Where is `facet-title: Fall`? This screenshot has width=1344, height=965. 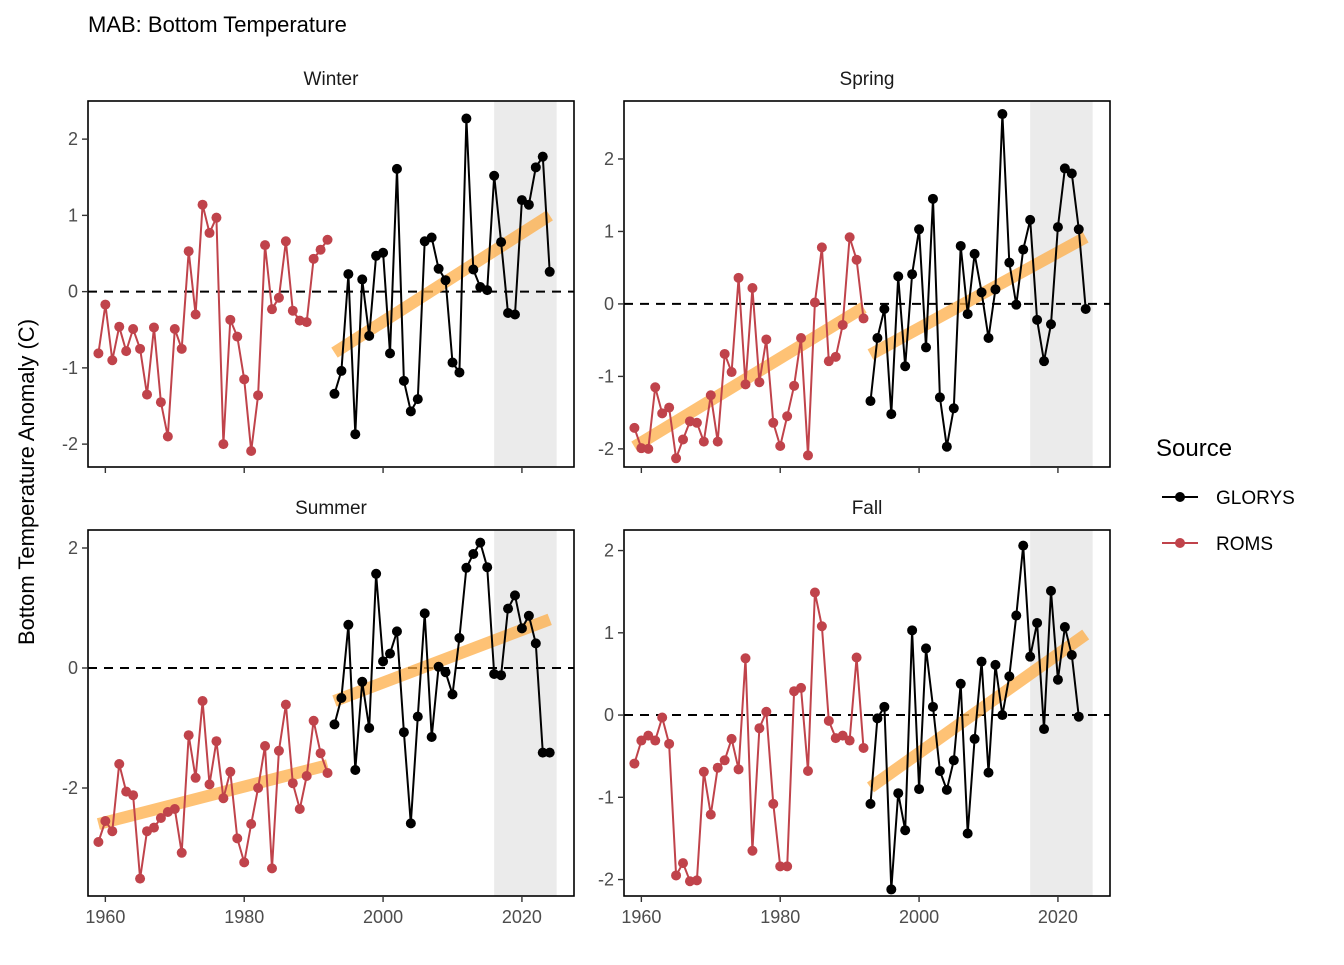 facet-title: Fall is located at coordinates (867, 508).